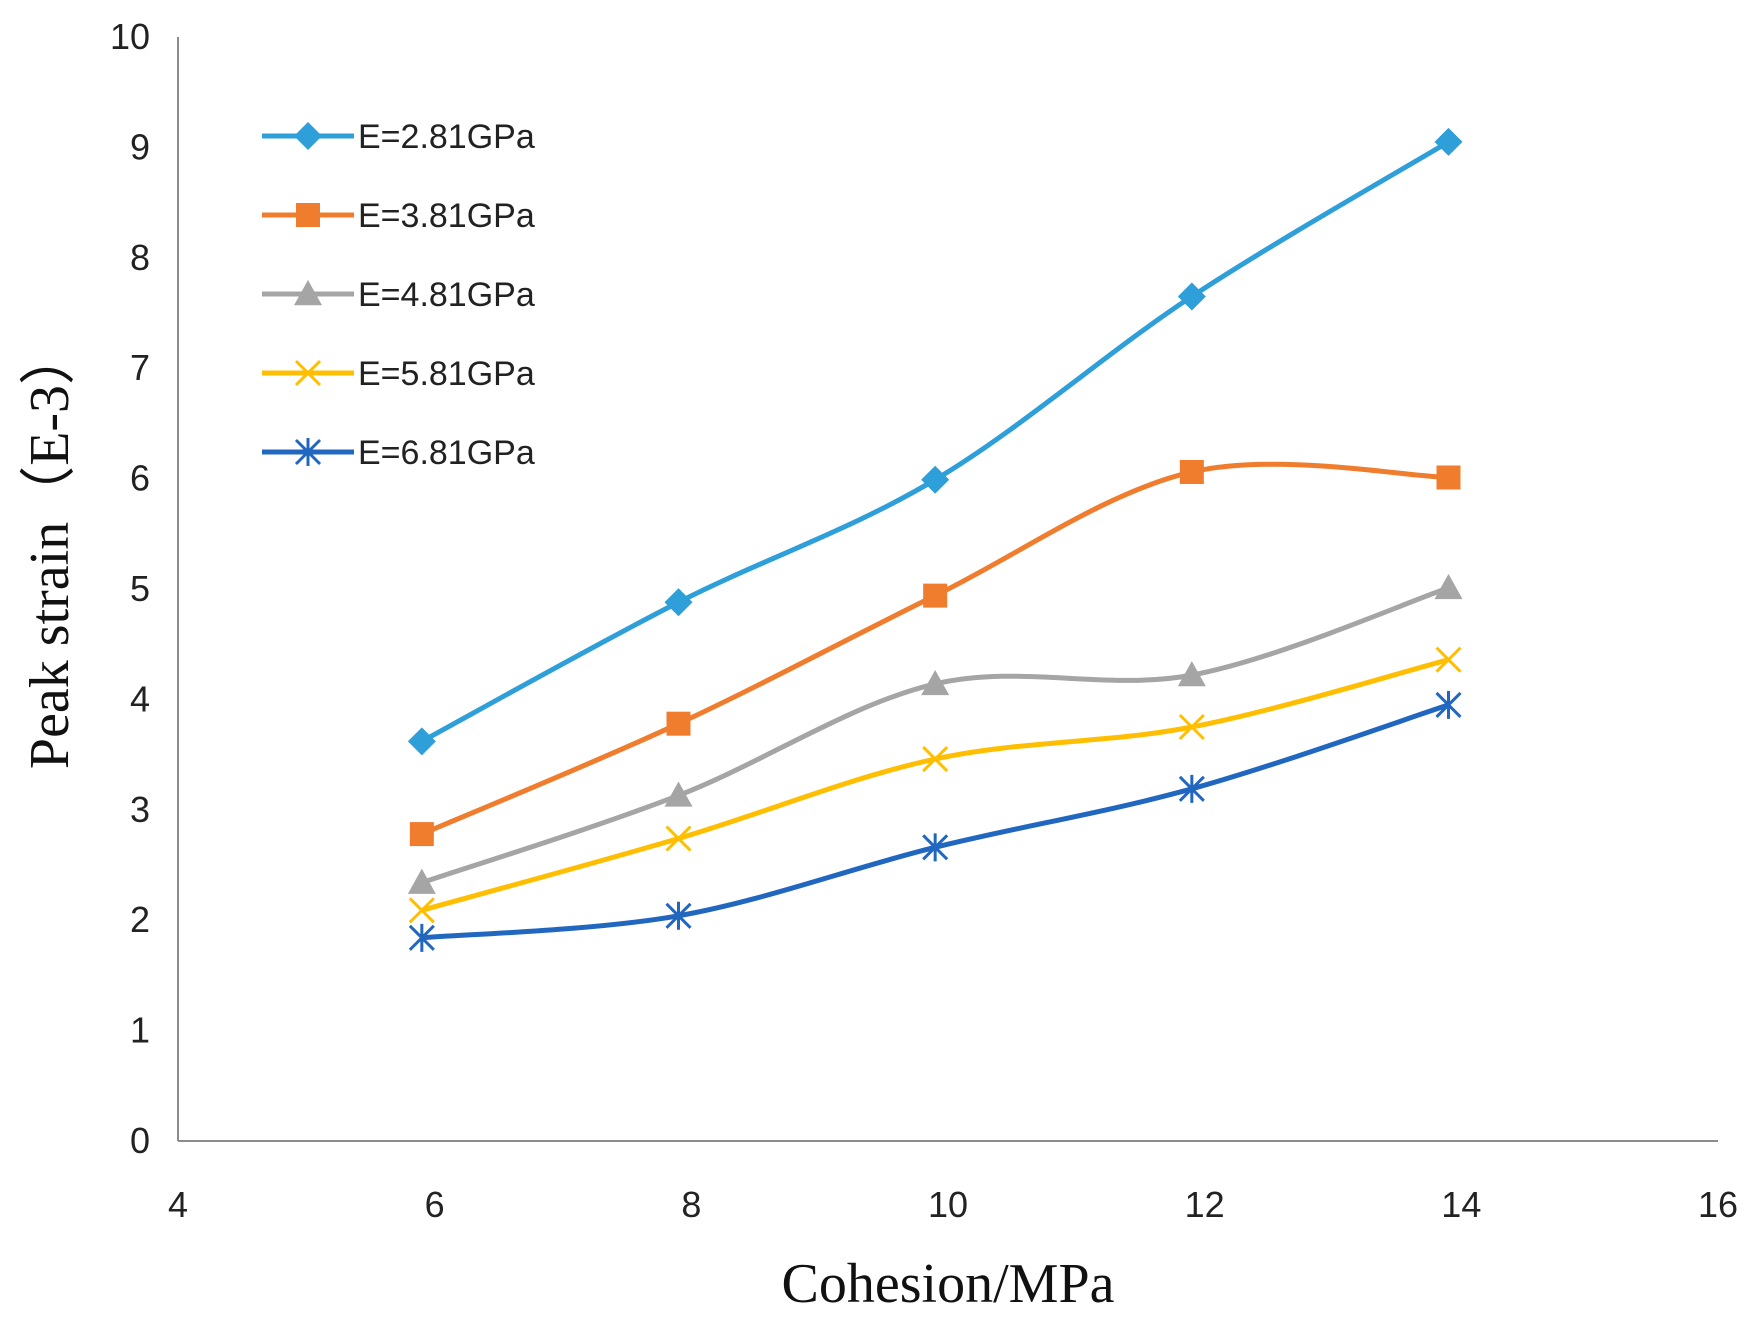 Image resolution: width=1756 pixels, height=1325 pixels. Describe the element at coordinates (691, 1204) in the screenshot. I see `x-tick-label: 8` at that location.